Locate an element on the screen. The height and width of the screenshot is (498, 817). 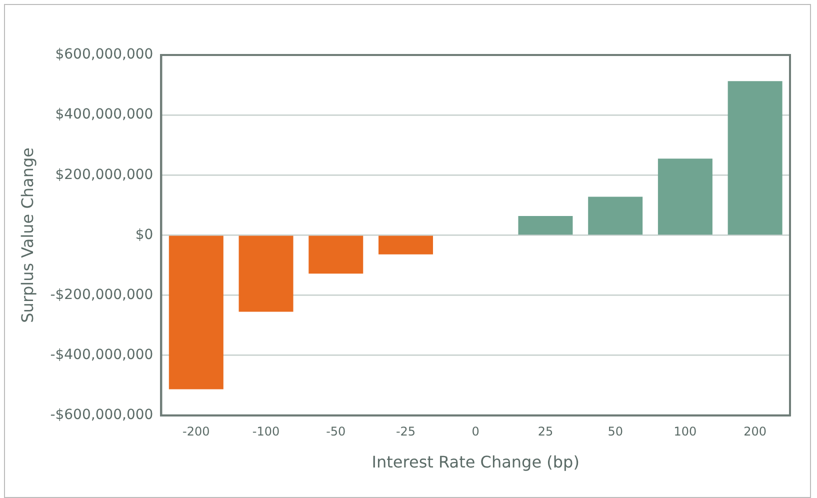
x-tick-label: -25 is located at coordinates (406, 431).